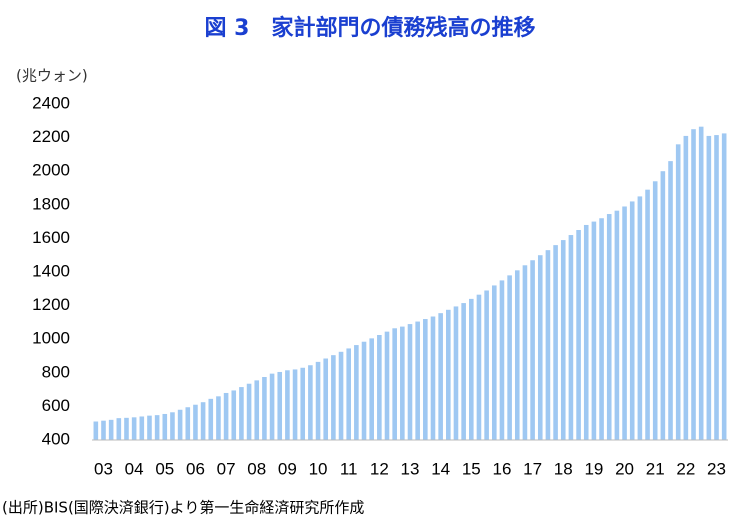  Describe the element at coordinates (226, 468) in the screenshot. I see `x-tick-label: 07` at that location.